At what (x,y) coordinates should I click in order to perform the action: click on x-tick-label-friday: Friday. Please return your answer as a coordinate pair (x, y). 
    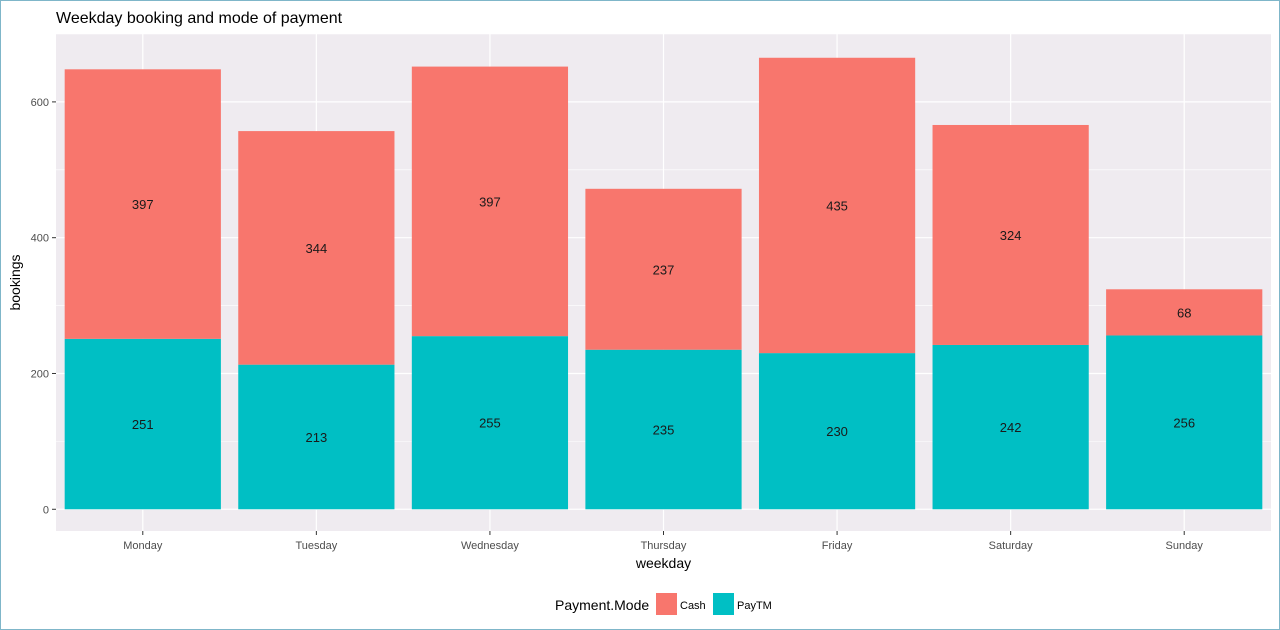
    Looking at the image, I should click on (837, 546).